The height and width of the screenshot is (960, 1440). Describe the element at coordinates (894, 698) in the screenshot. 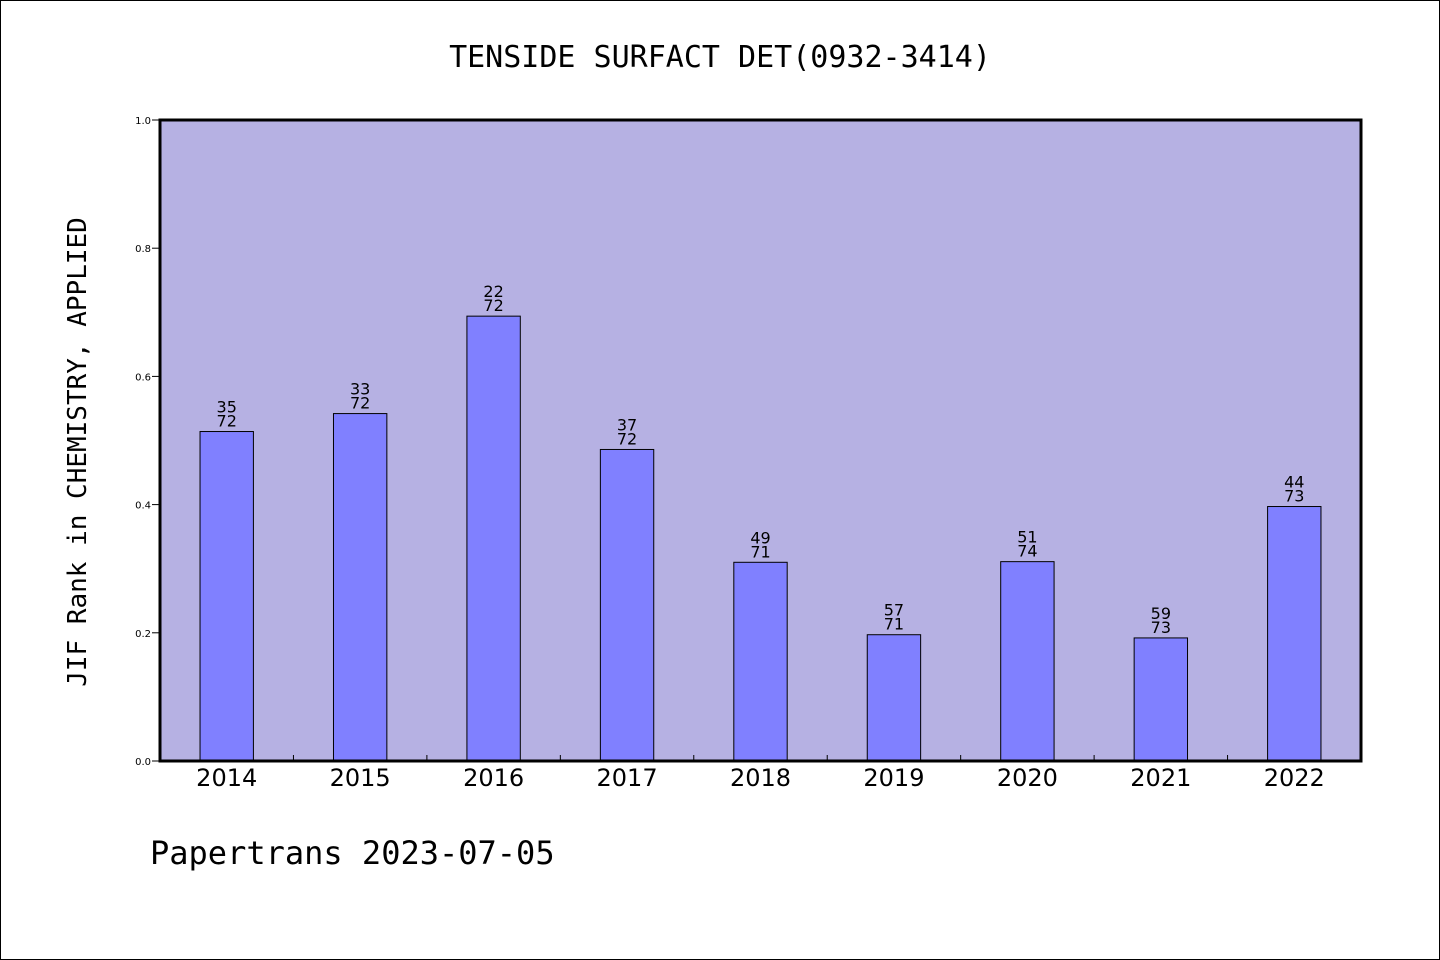

I see `bar-2019` at that location.